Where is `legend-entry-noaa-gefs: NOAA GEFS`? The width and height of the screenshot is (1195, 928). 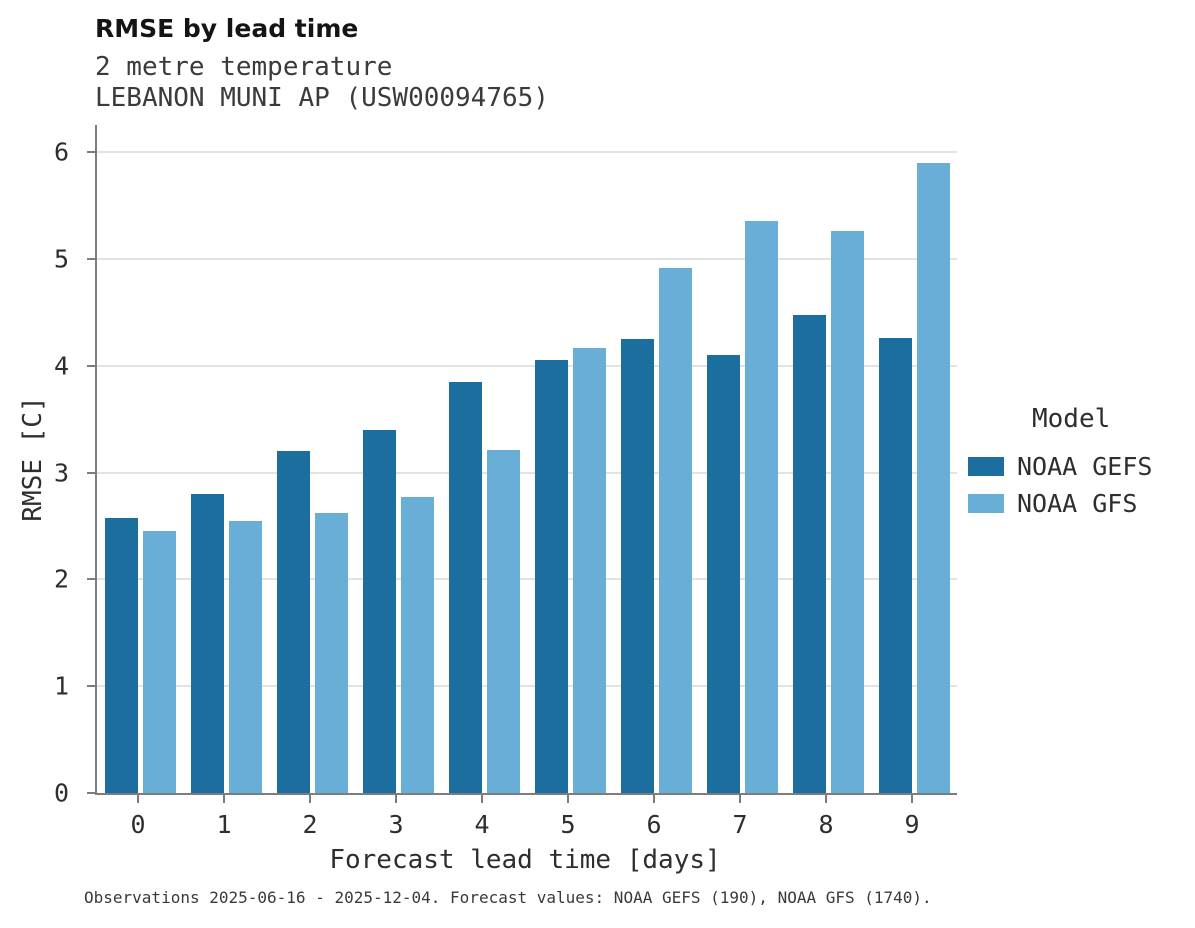 legend-entry-noaa-gefs: NOAA GEFS is located at coordinates (1060, 466).